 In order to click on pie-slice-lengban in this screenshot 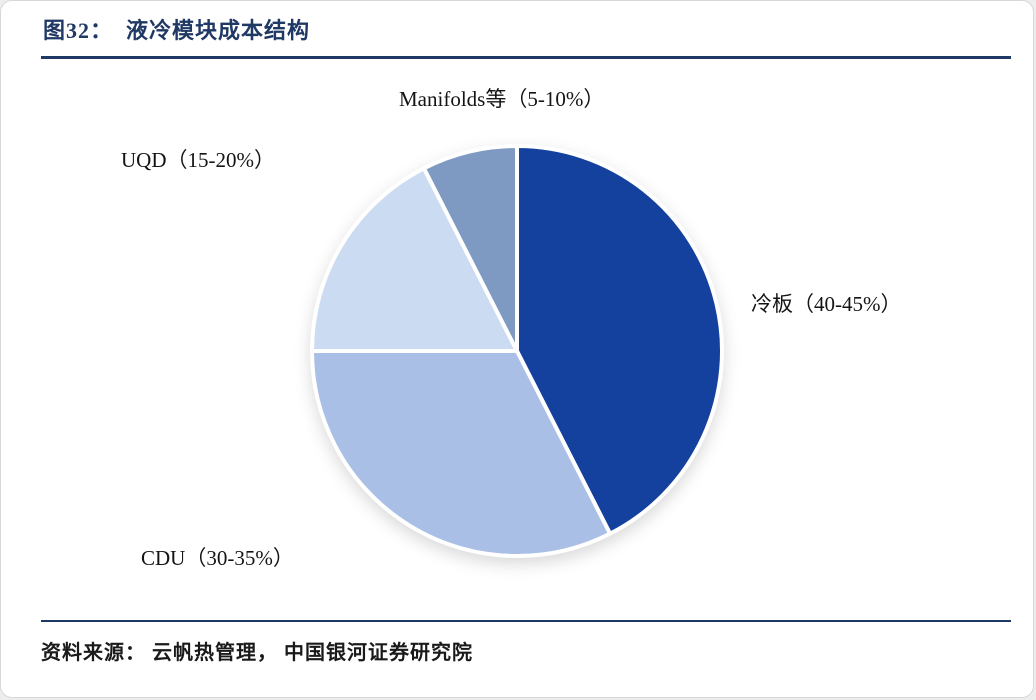, I will do `click(620, 340)`.